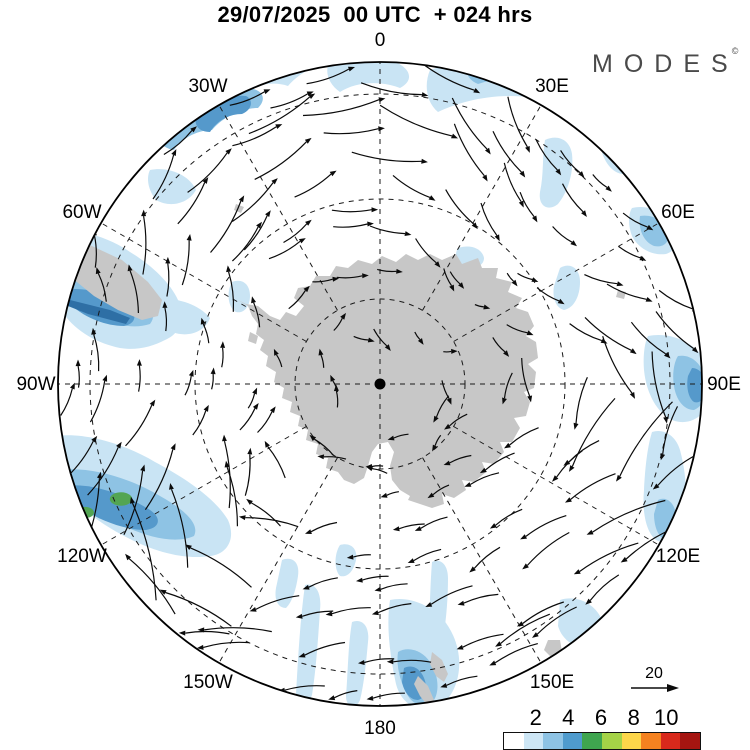 The width and height of the screenshot is (750, 750). Describe the element at coordinates (82, 556) in the screenshot. I see `meridian-label-120W: 120W` at that location.